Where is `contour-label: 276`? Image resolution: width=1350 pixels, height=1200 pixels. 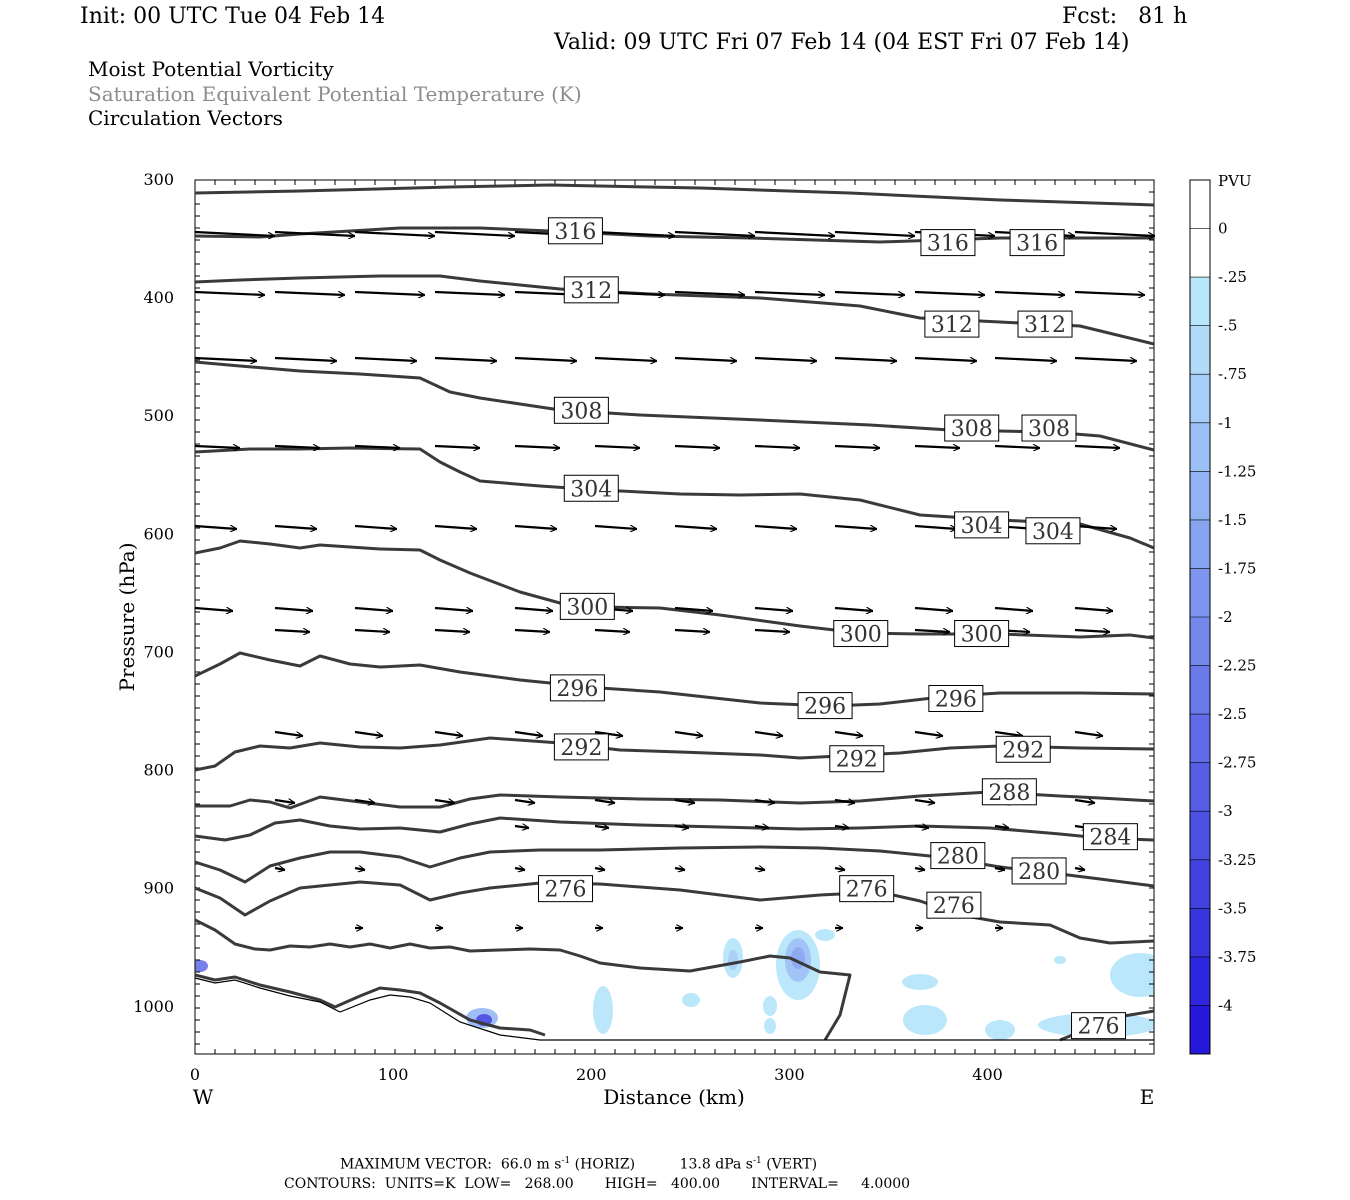 contour-label: 276 is located at coordinates (954, 905).